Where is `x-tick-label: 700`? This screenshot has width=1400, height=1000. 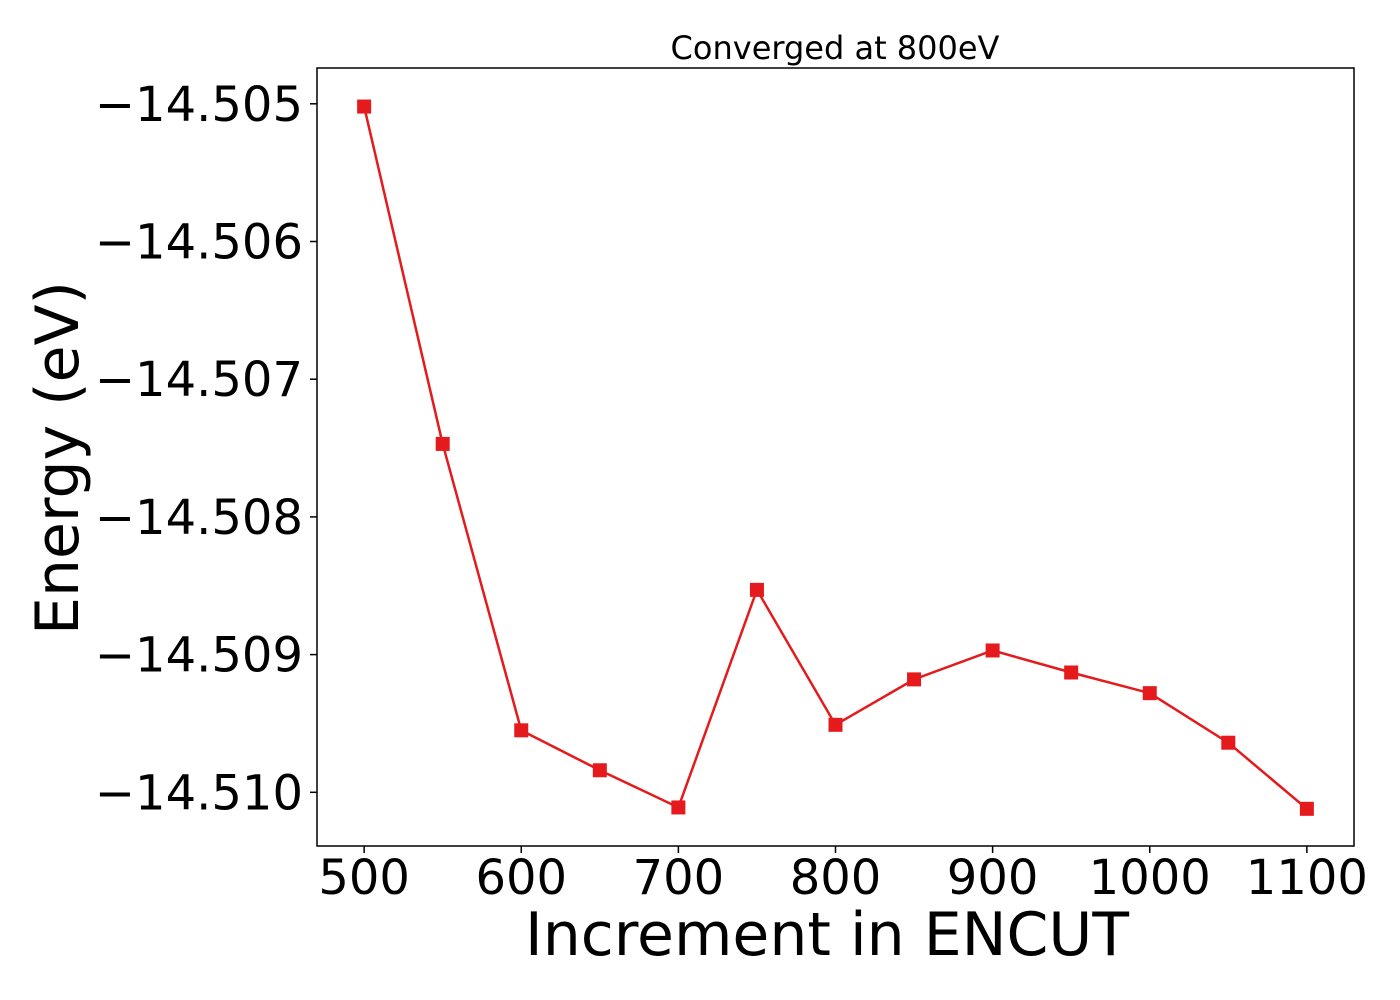 x-tick-label: 700 is located at coordinates (679, 878).